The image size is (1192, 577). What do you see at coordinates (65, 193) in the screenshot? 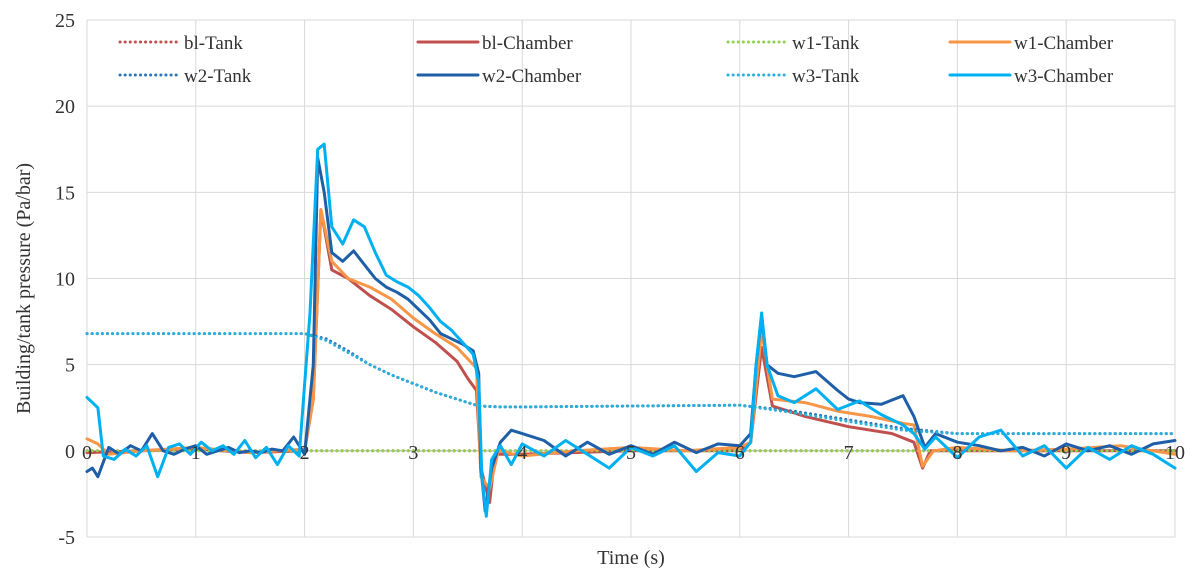
I see `y-tick-label: 15` at bounding box center [65, 193].